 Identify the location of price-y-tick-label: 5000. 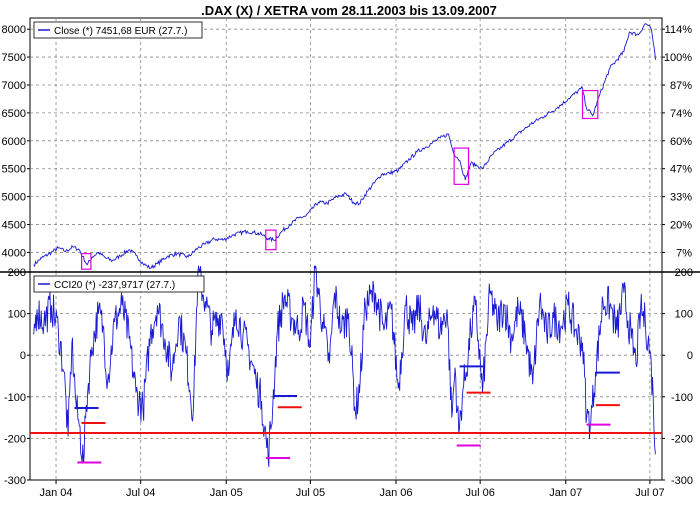
(14, 198).